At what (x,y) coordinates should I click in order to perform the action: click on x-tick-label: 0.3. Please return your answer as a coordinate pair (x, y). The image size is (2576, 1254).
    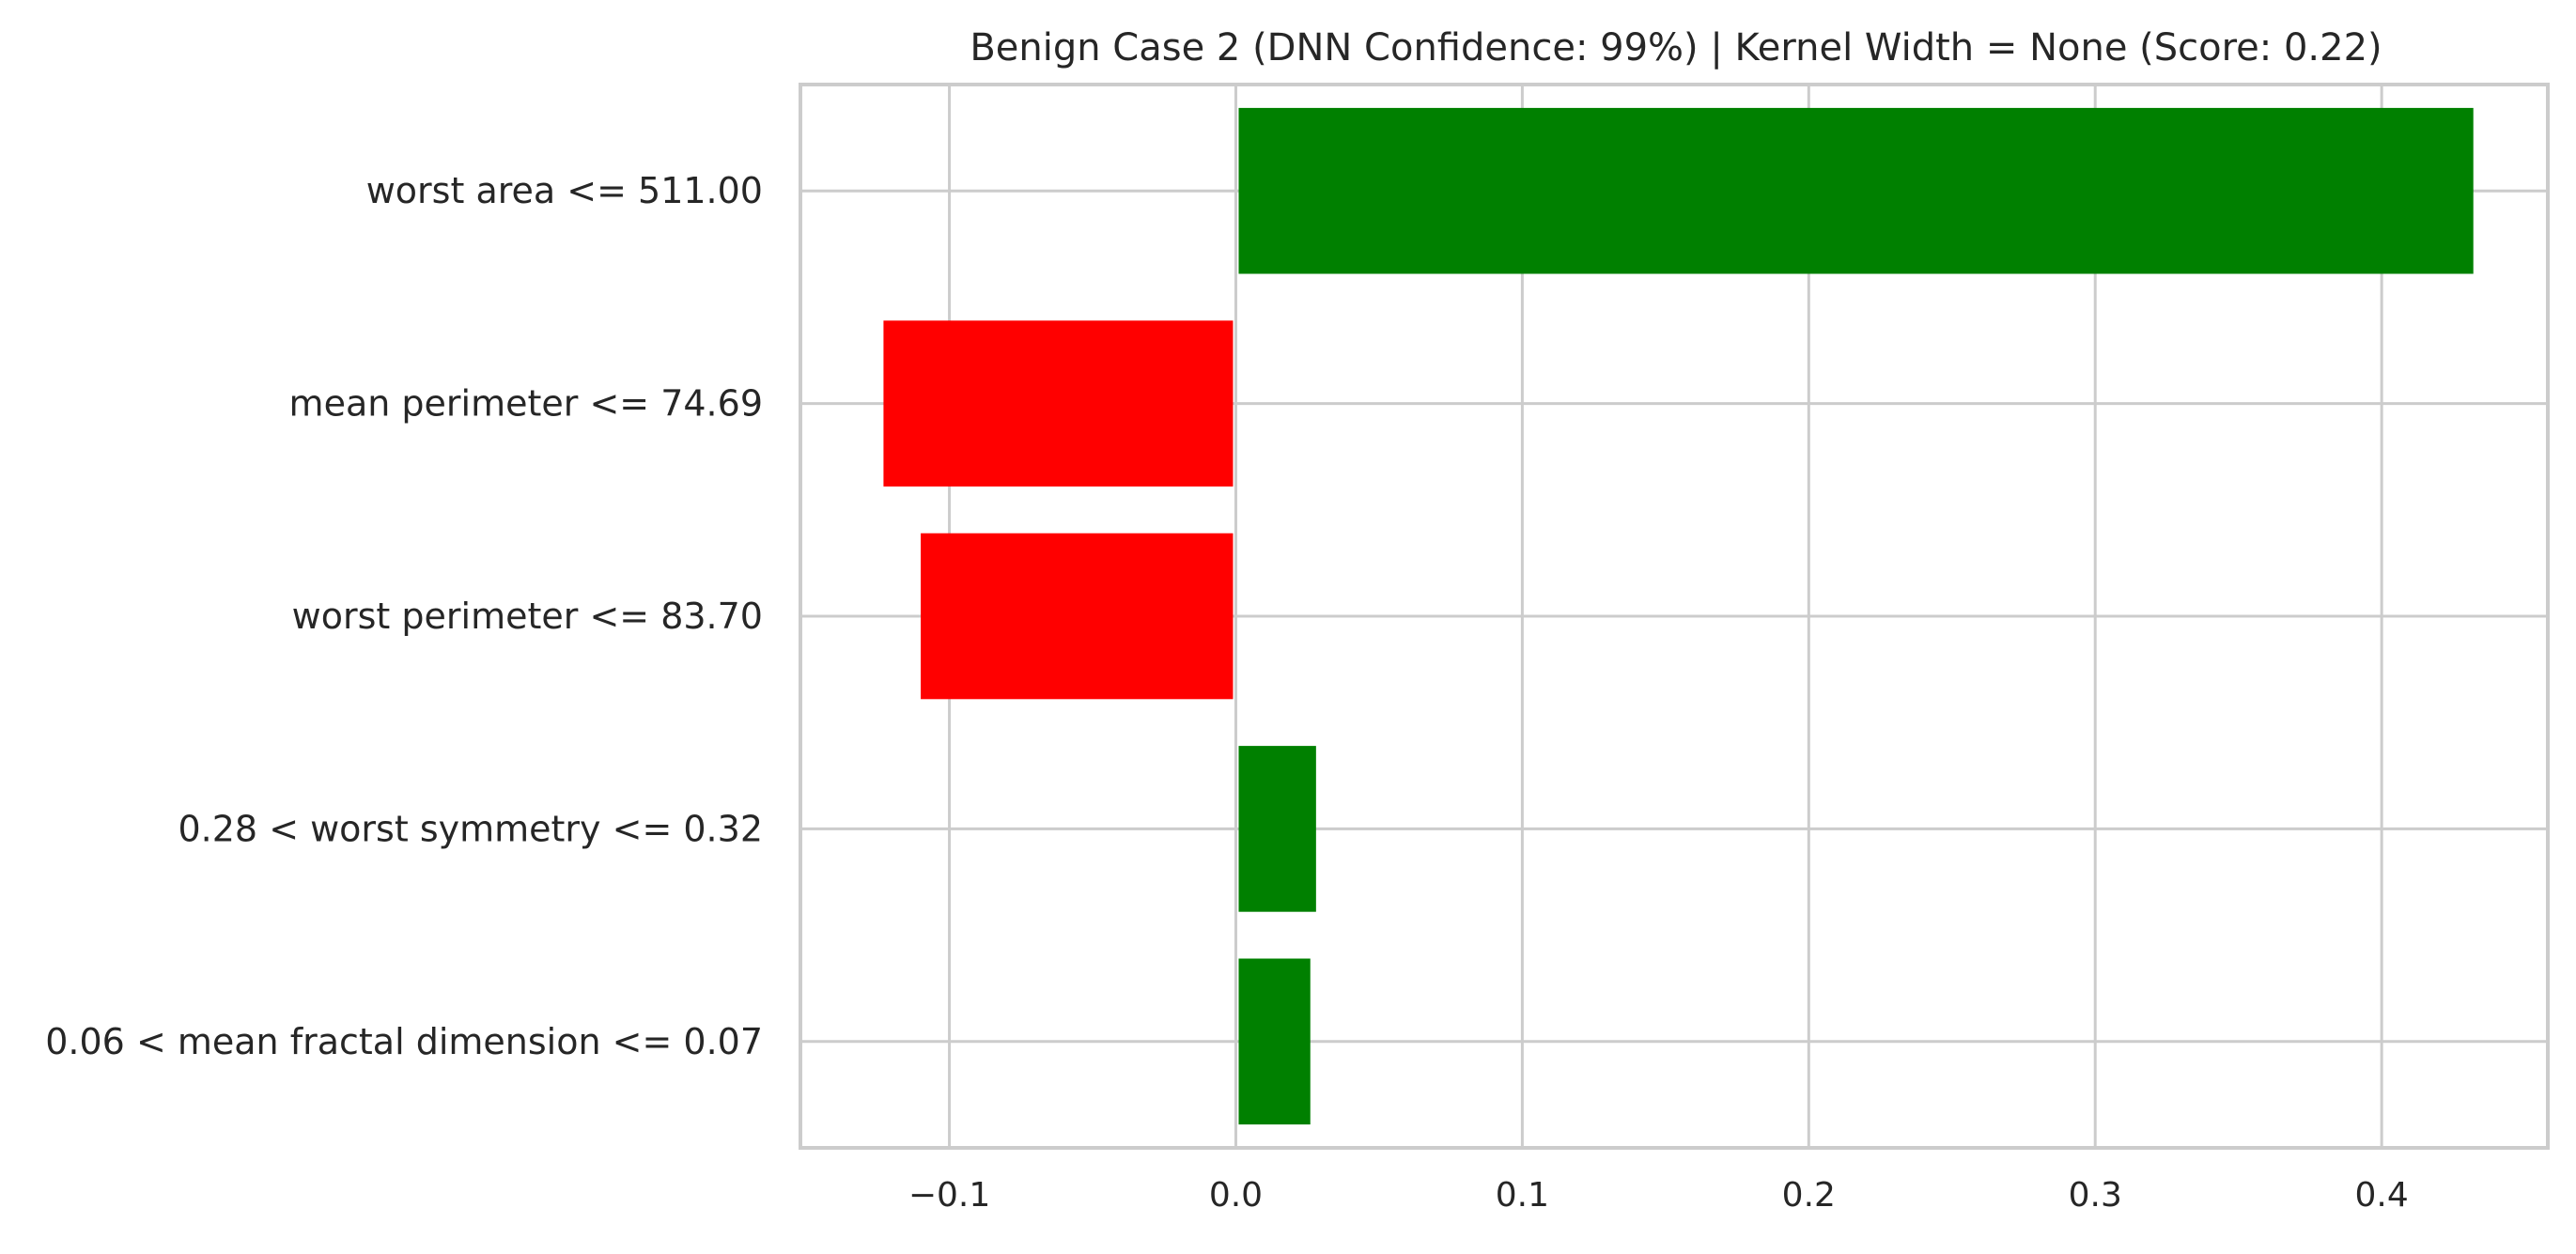
    Looking at the image, I should click on (2096, 1196).